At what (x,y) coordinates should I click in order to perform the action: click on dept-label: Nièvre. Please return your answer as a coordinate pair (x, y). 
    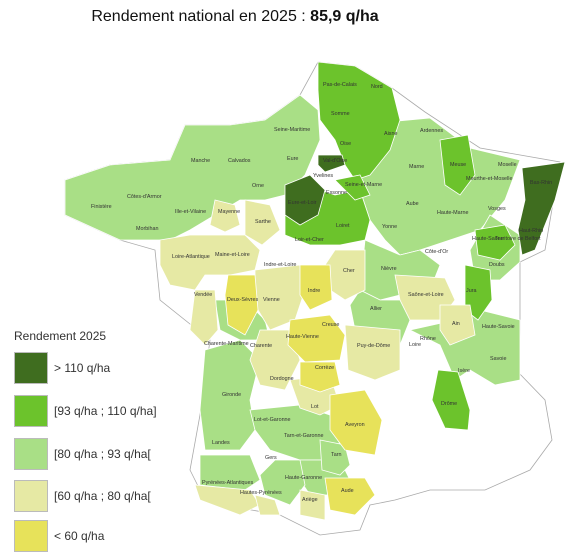
    Looking at the image, I should click on (389, 269).